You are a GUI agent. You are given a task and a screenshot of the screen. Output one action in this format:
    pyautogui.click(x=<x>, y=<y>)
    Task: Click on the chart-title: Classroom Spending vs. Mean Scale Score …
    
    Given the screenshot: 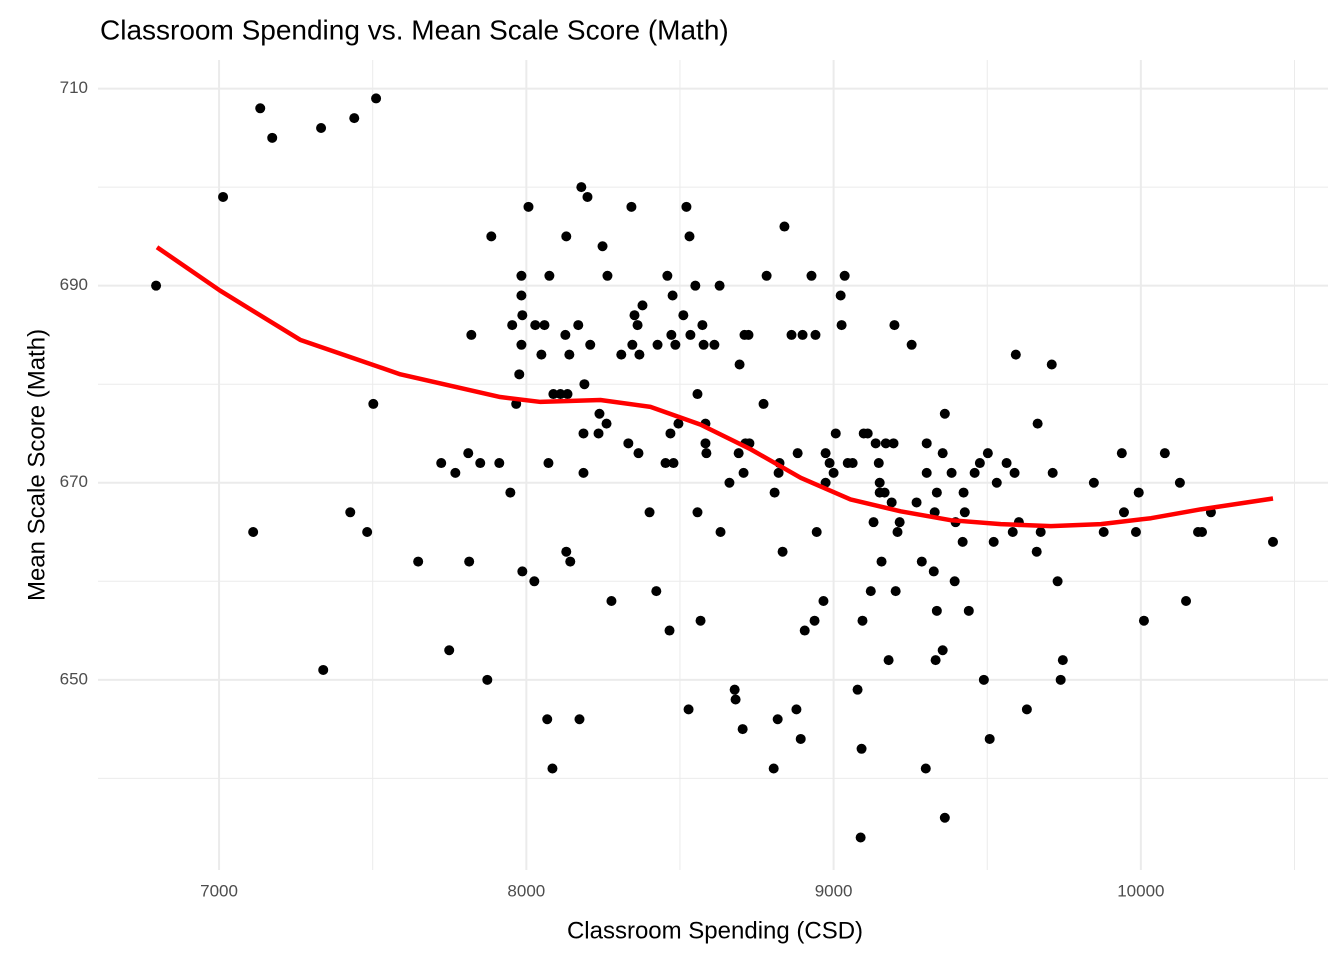 What is the action you would take?
    pyautogui.click(x=414, y=29)
    